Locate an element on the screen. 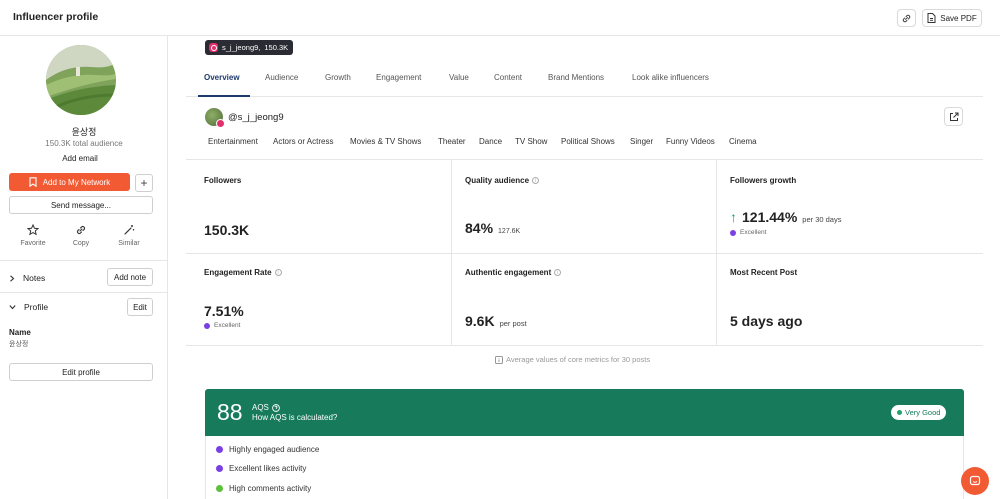  quality-audience-count: 127.6K is located at coordinates (509, 231).